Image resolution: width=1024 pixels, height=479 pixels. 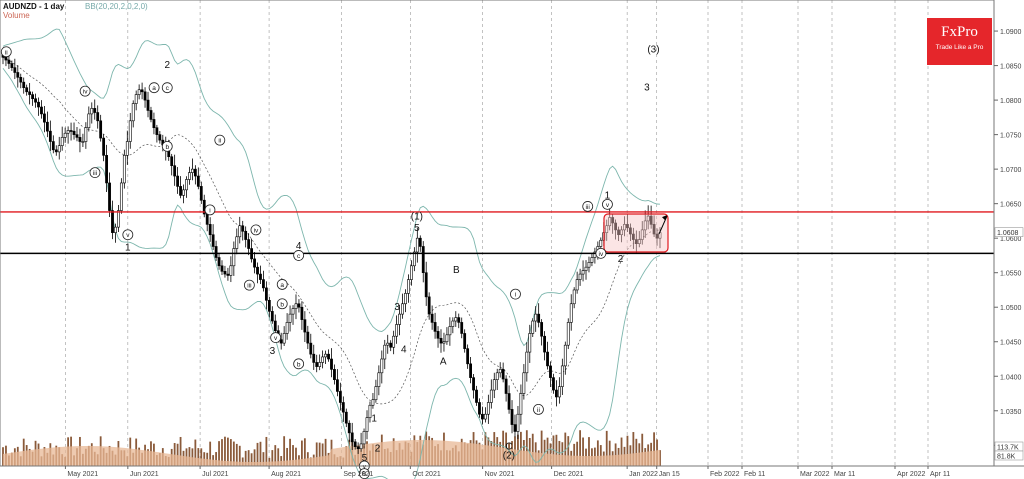 What do you see at coordinates (844, 474) in the screenshot?
I see `x-tick-label: Mar 11` at bounding box center [844, 474].